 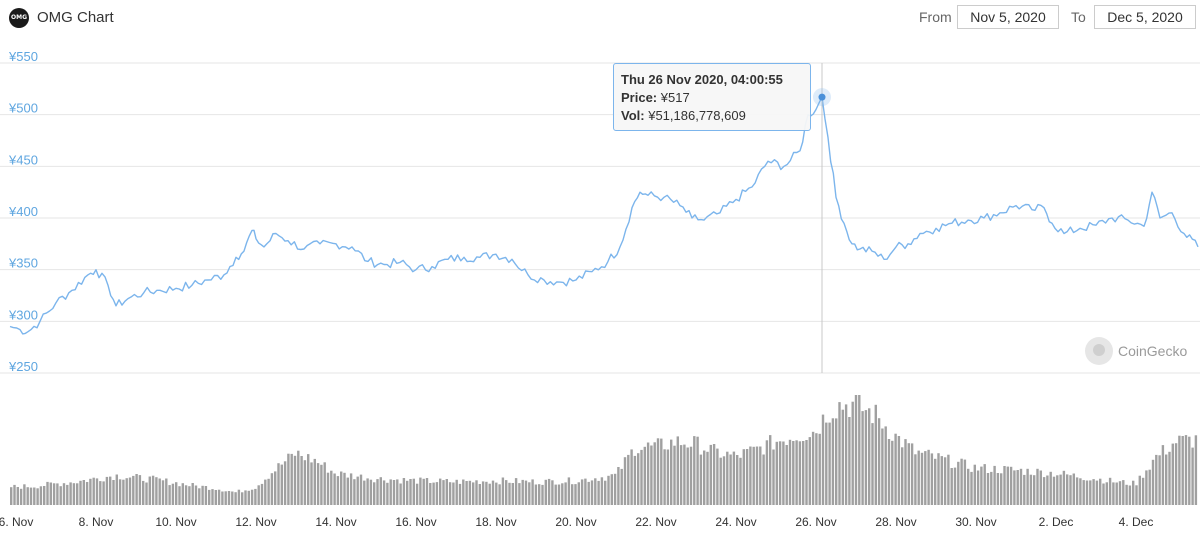 I want to click on x-tick-label: 14. Nov, so click(x=335, y=522).